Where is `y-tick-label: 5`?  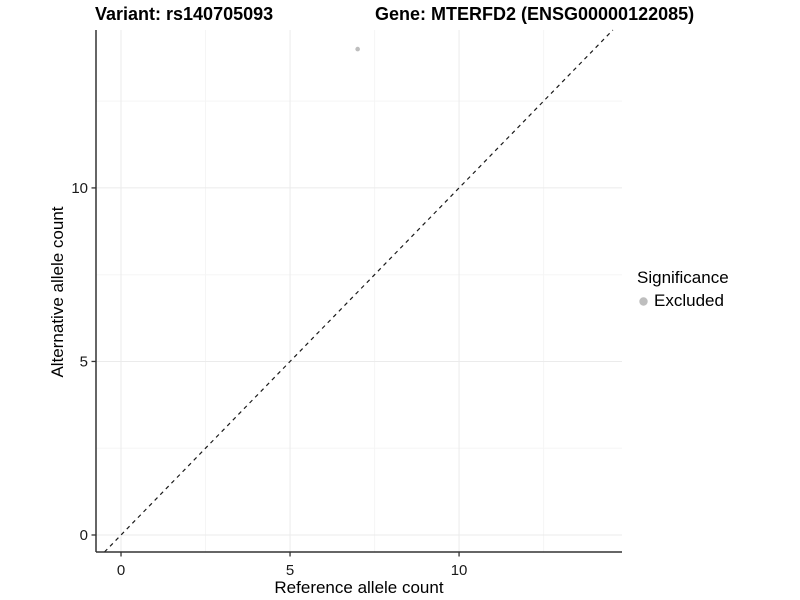 y-tick-label: 5 is located at coordinates (84, 361).